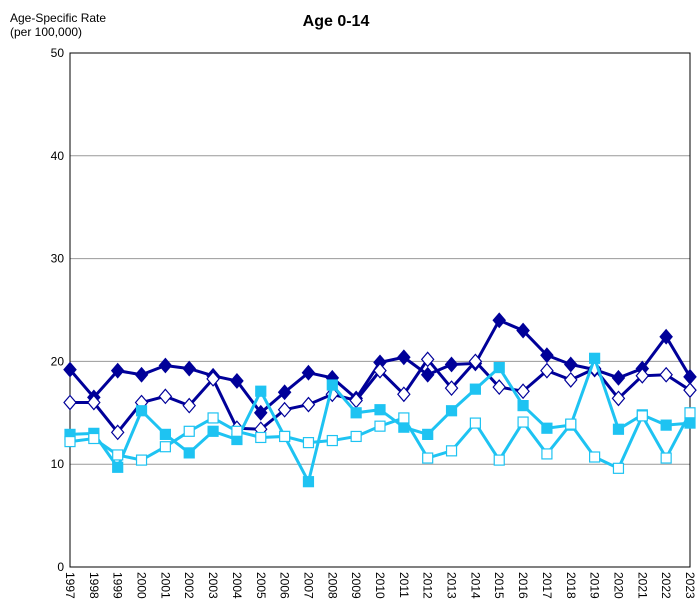 The image size is (698, 610). Describe the element at coordinates (380, 585) in the screenshot. I see `x-tick-label: 2010` at that location.